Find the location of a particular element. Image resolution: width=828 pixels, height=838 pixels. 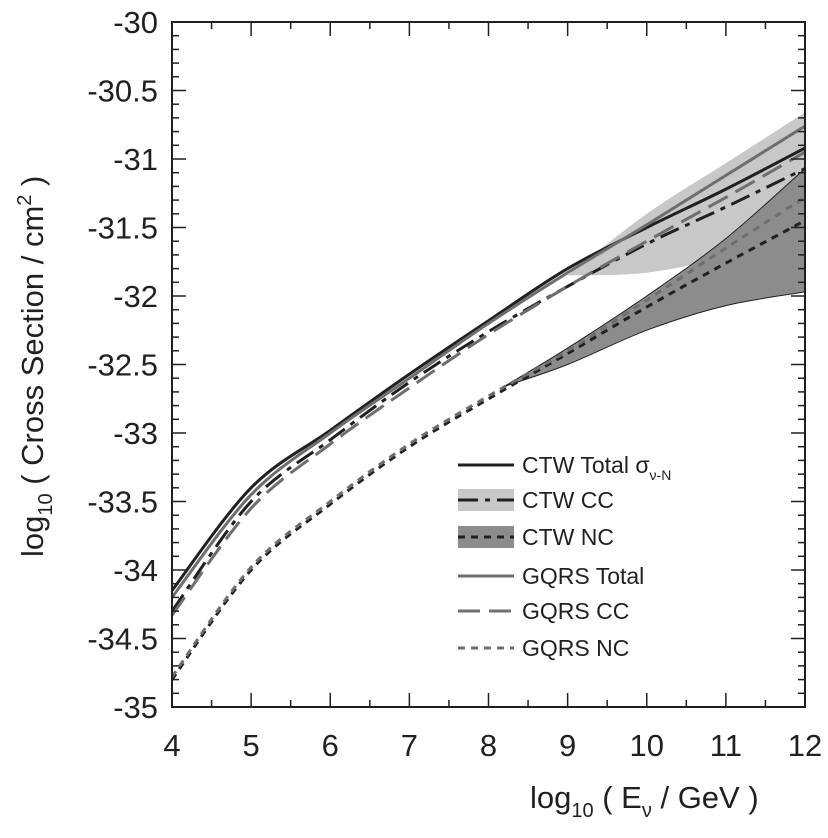

legend-entry: GQRS Total is located at coordinates (551, 576).